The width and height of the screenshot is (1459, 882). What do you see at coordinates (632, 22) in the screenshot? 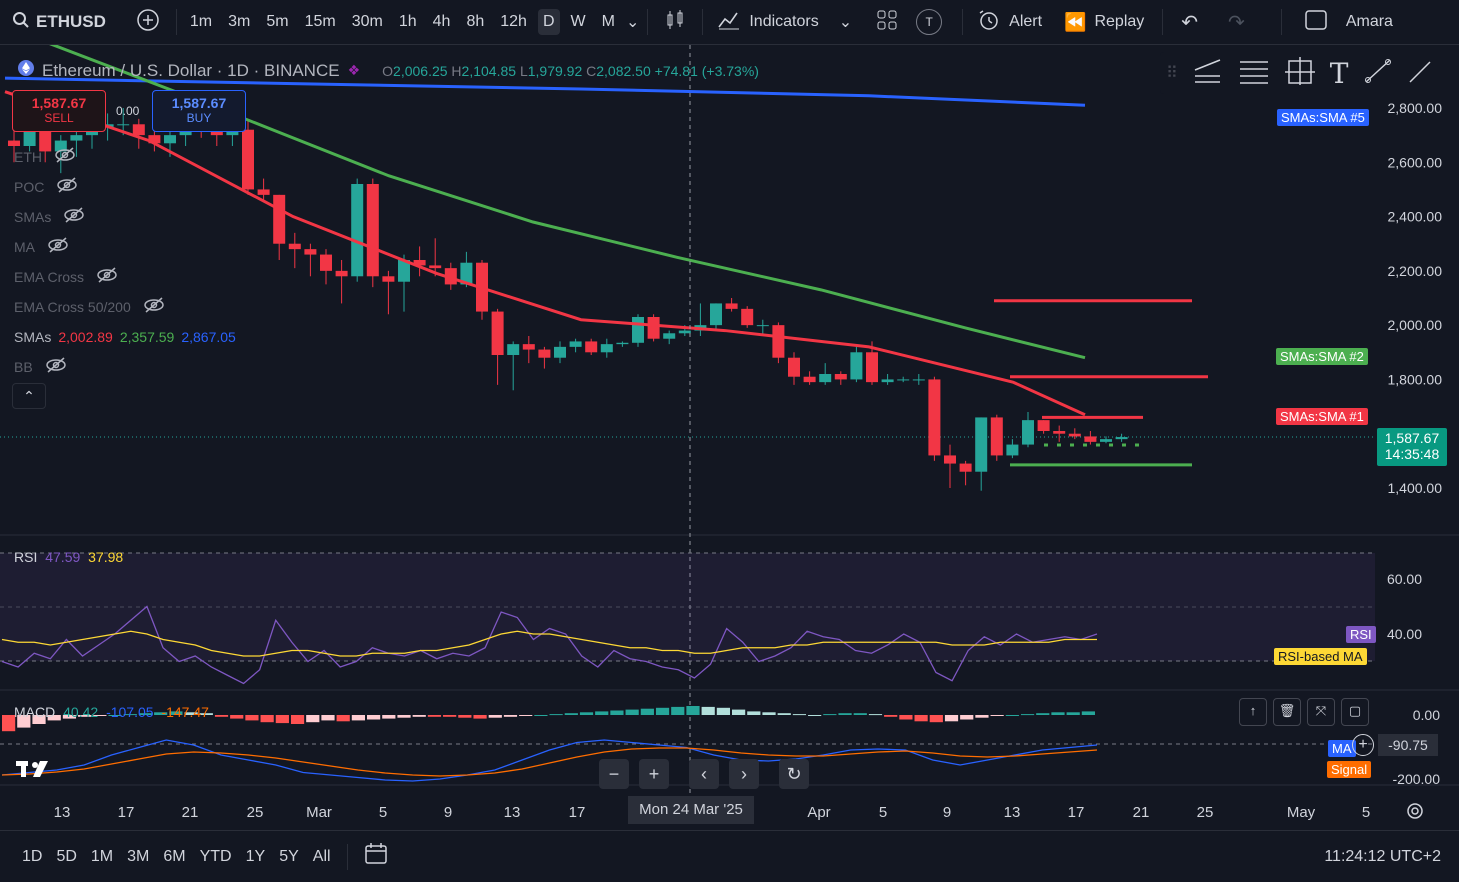
I see `interval-dropdown: ⌄` at bounding box center [632, 22].